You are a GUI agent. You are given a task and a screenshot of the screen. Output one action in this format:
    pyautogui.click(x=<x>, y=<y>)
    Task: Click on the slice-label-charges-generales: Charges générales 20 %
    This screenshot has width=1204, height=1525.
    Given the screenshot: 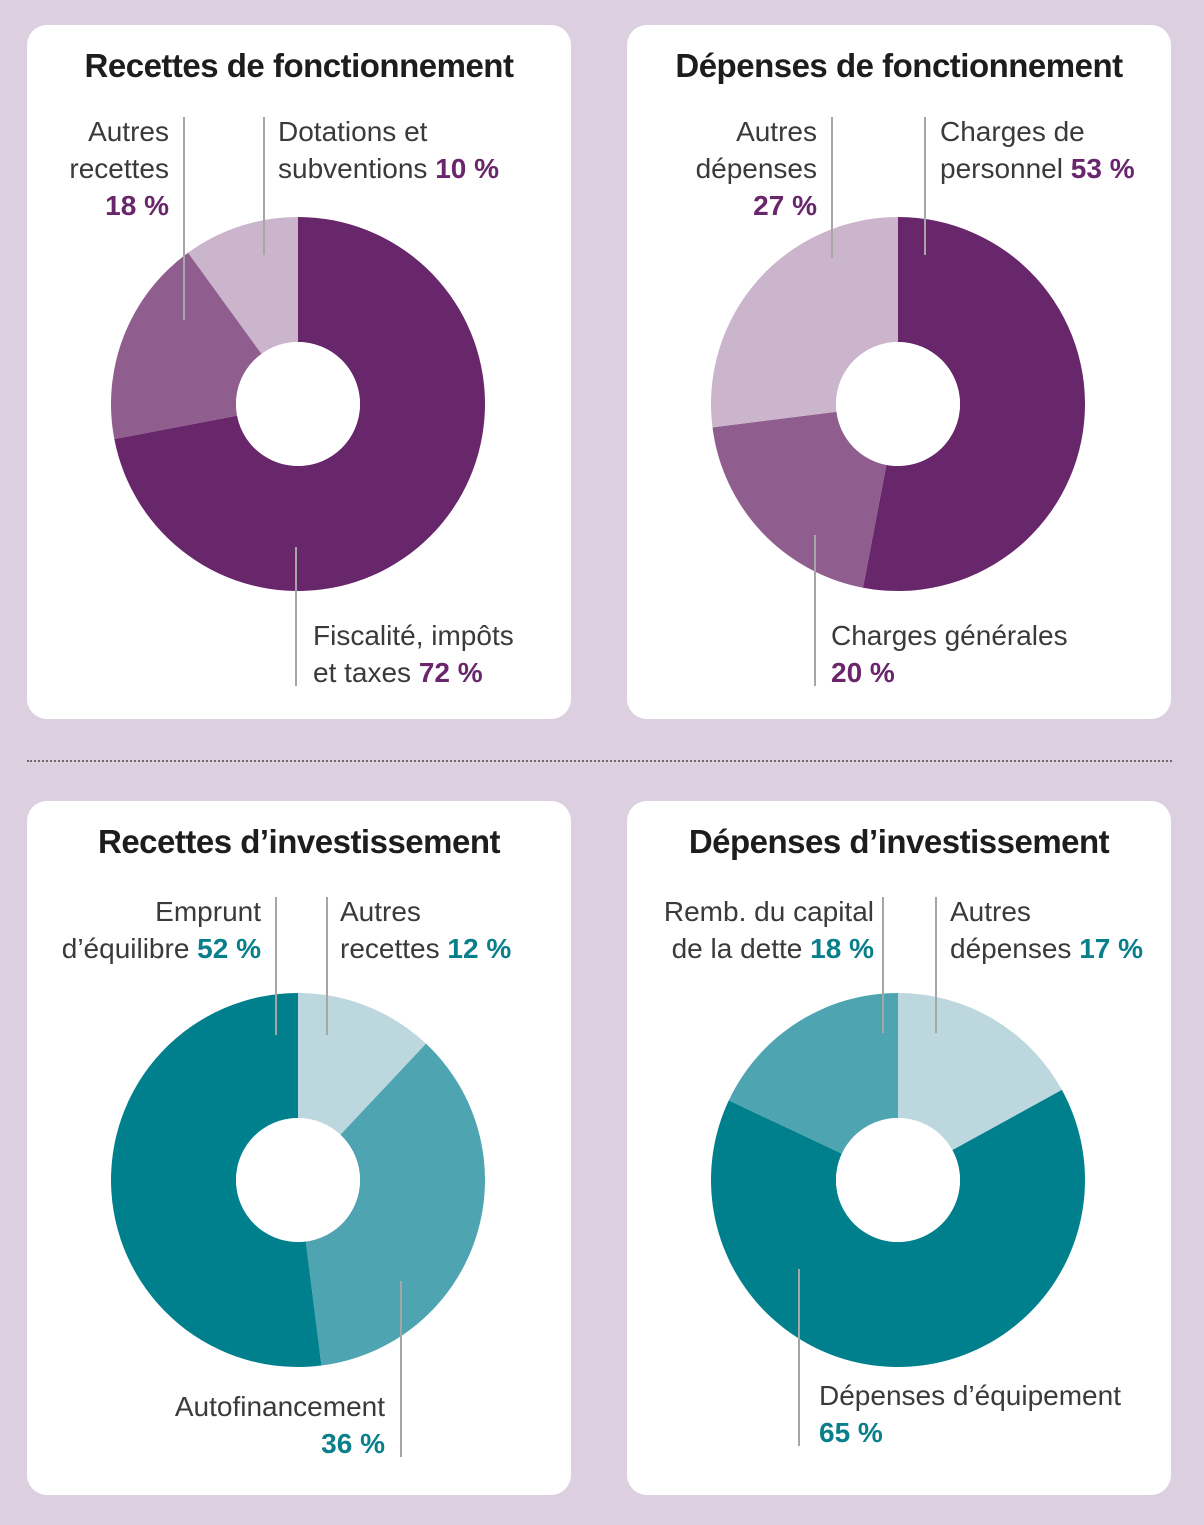 What is the action you would take?
    pyautogui.click(x=949, y=654)
    